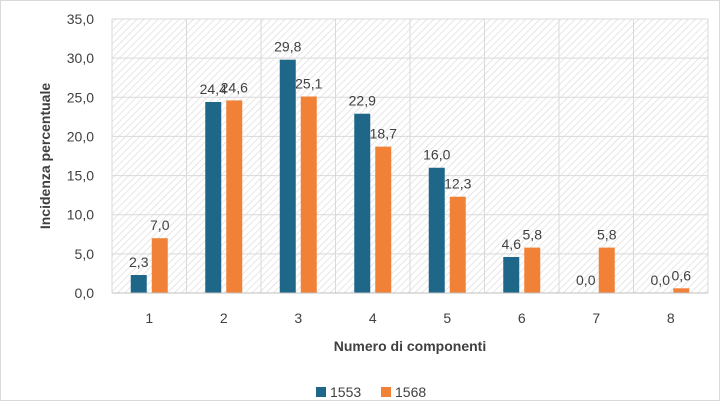 The image size is (721, 402). I want to click on y-tick-label: 25,0, so click(80, 97).